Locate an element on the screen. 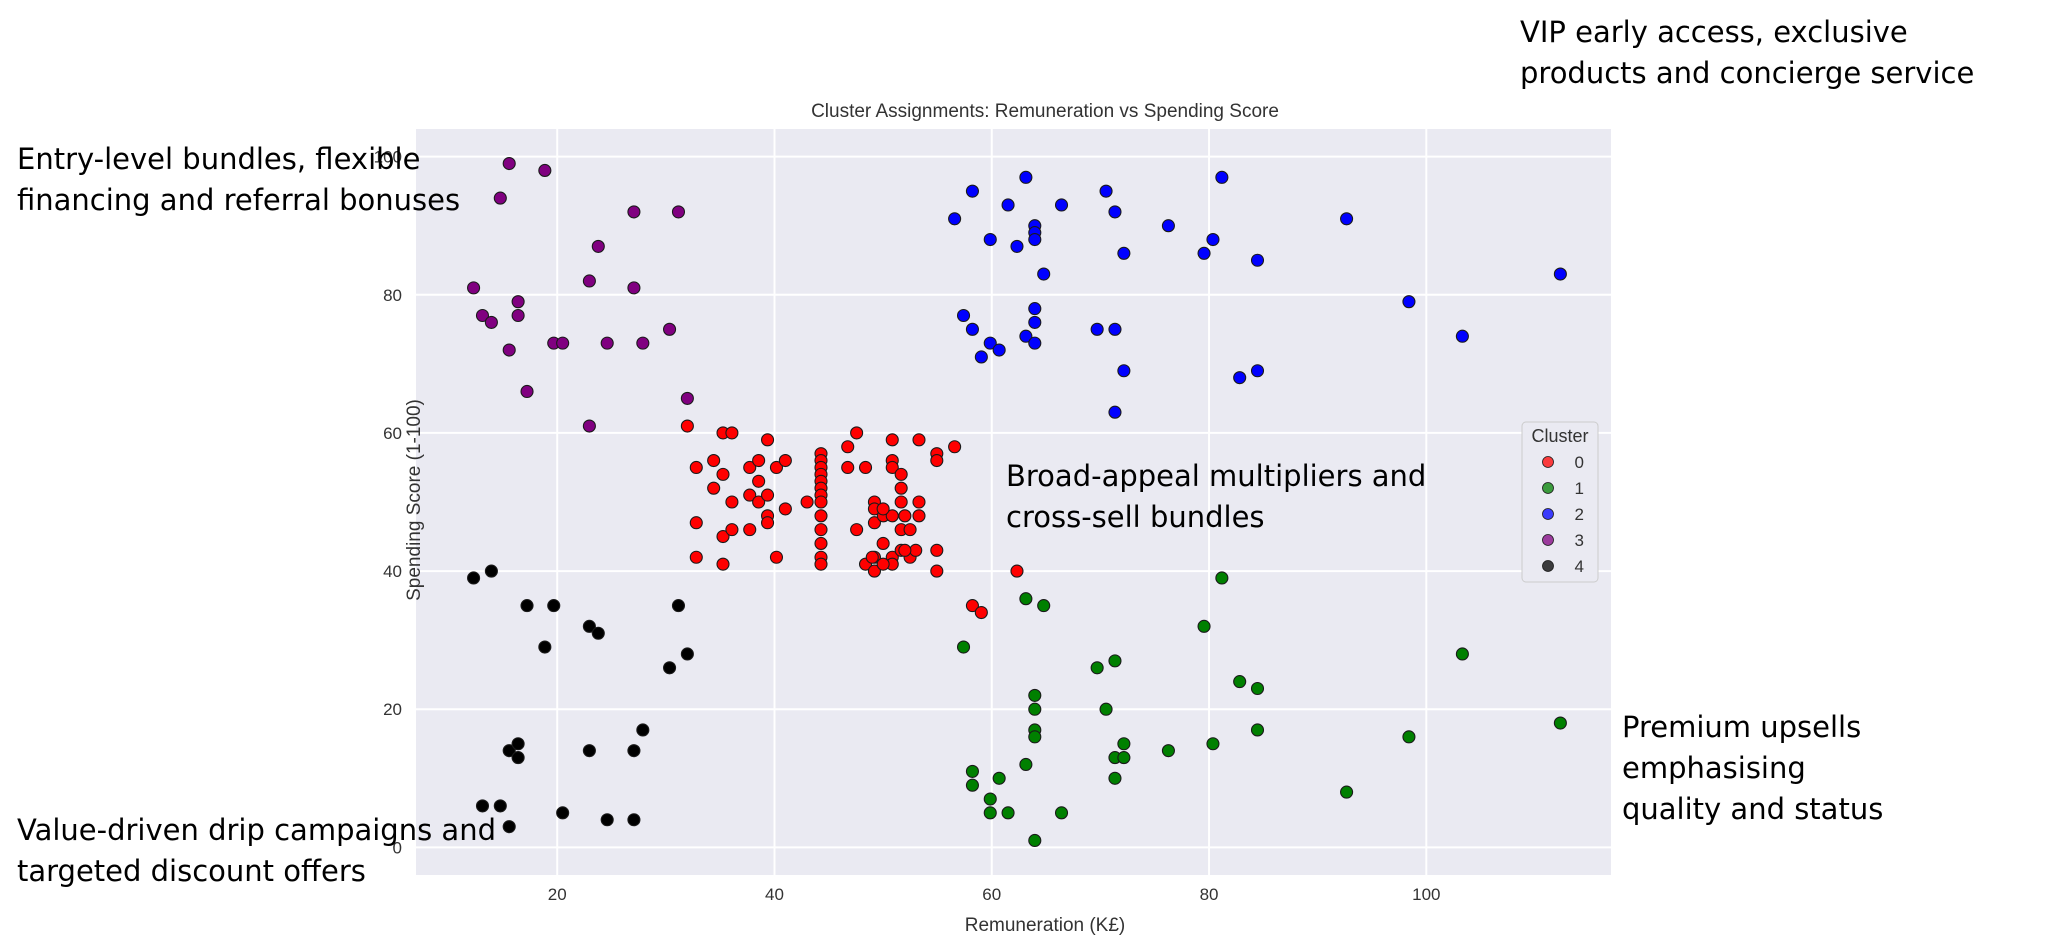  x-tick-label: 80 is located at coordinates (1209, 894).